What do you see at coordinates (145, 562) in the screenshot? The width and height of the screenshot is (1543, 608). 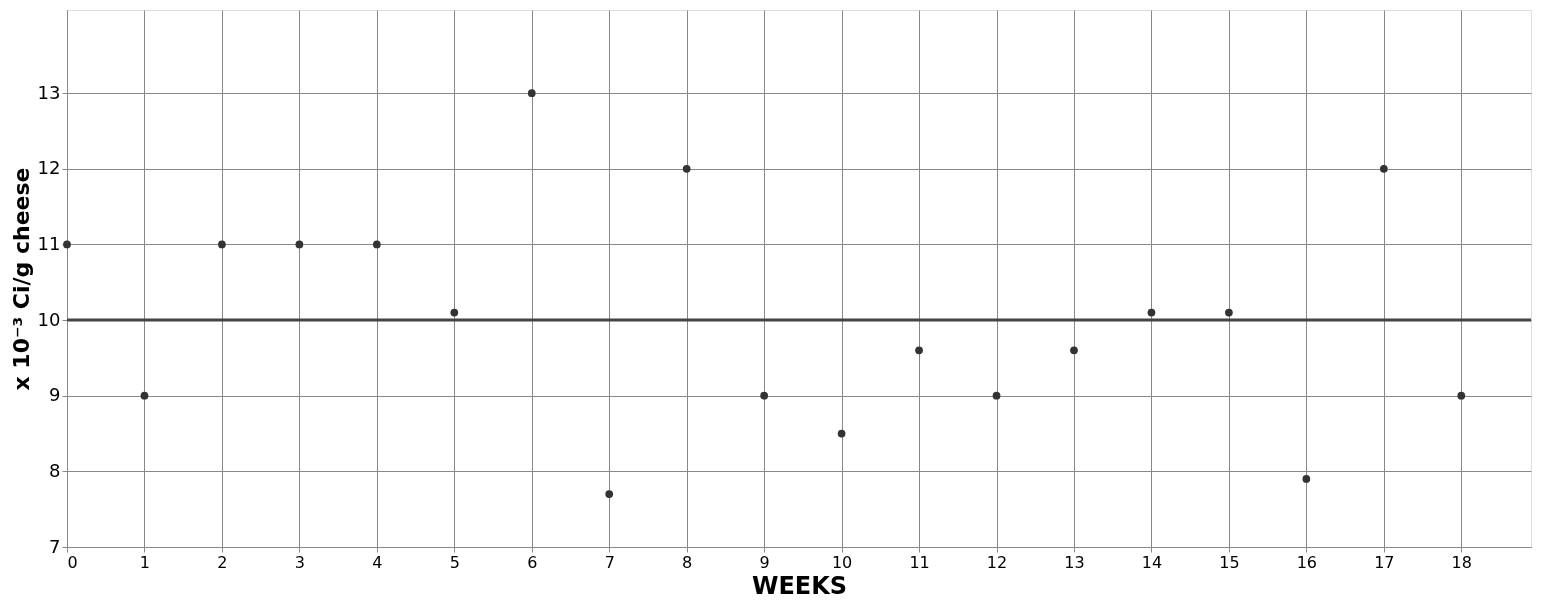 I see `x-tick-label: 1` at bounding box center [145, 562].